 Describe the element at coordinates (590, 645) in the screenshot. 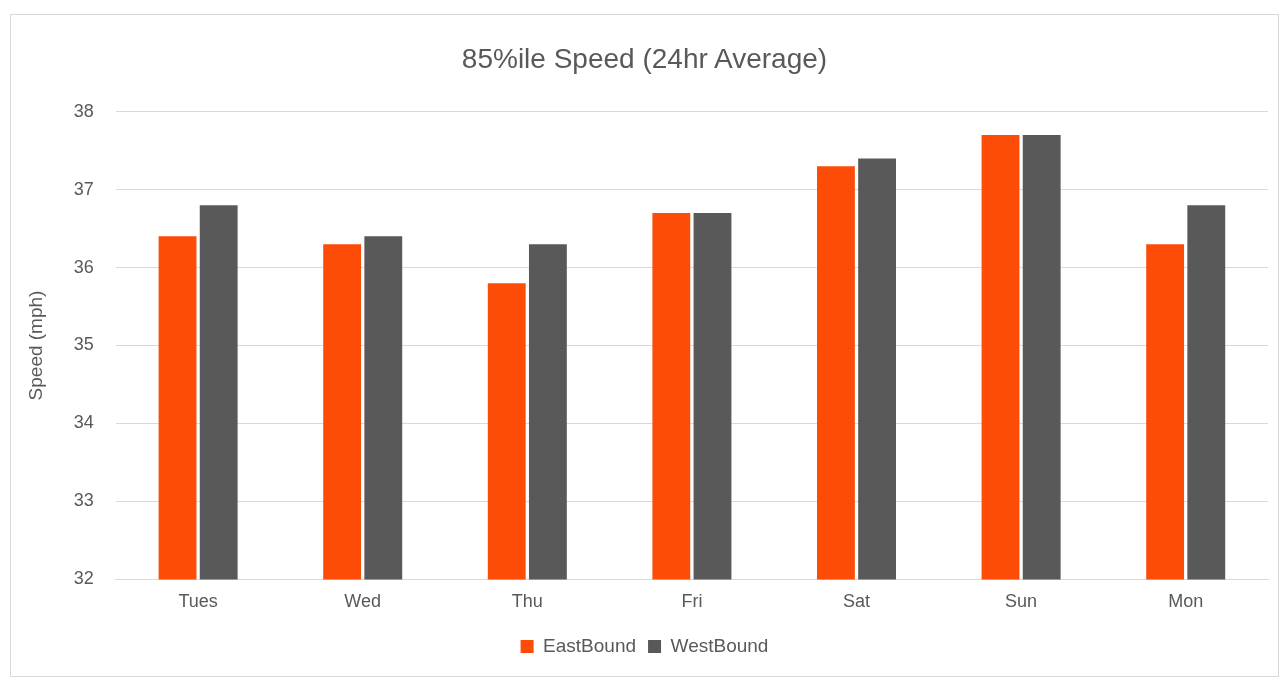

I see `legend-label: EastBound` at that location.